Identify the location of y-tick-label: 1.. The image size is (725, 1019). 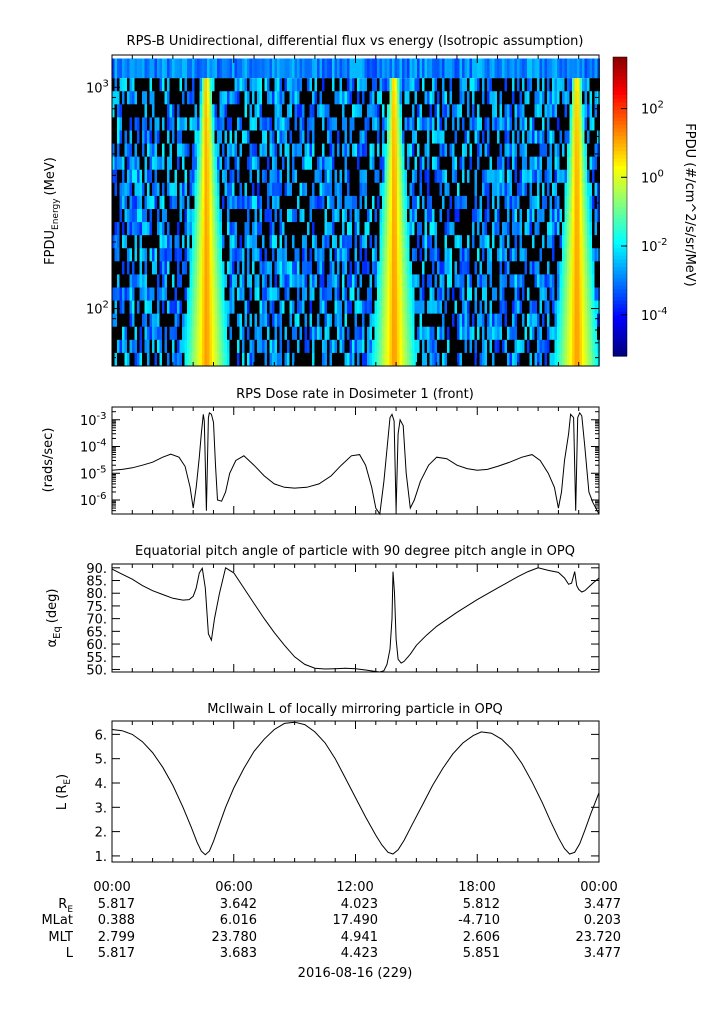
(101, 857).